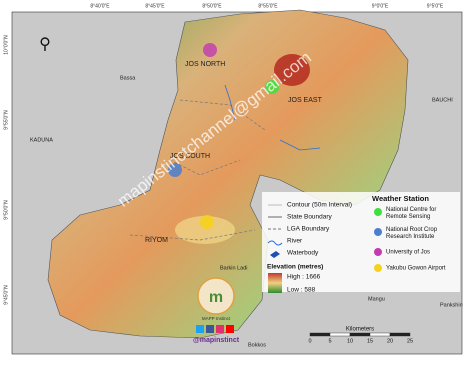 The height and width of the screenshot is (366, 474). I want to click on scale-tick-label: 25, so click(410, 341).